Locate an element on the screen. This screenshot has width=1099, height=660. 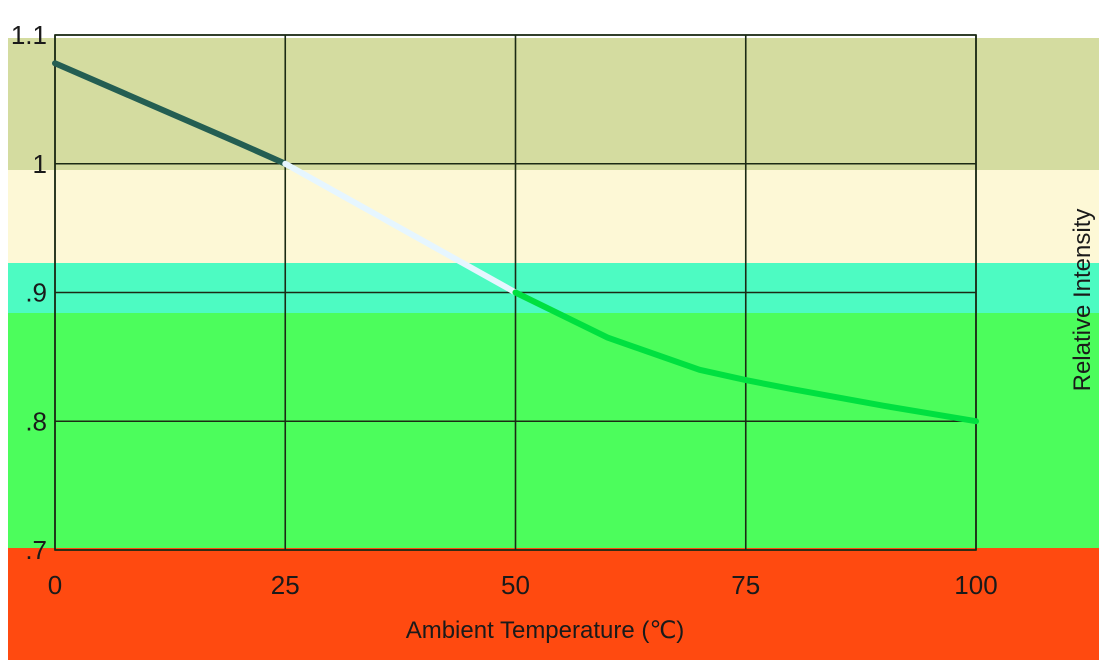
x-tick-label: 25 is located at coordinates (285, 585).